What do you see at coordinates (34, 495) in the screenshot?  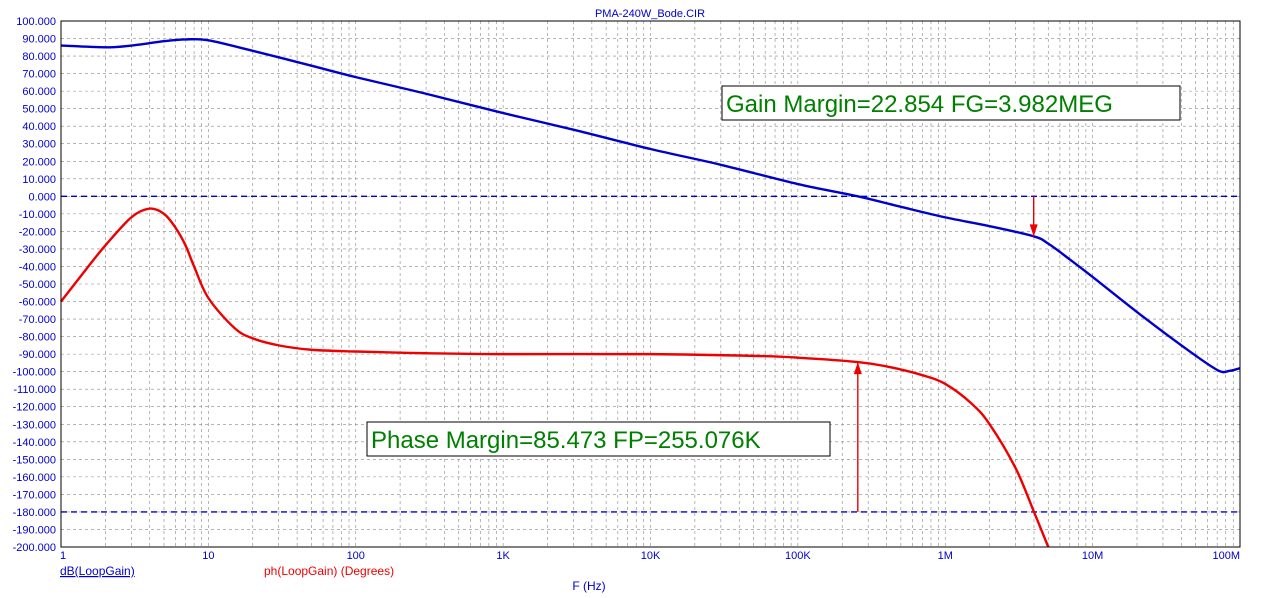 I see `y-tick-label: -170.000` at bounding box center [34, 495].